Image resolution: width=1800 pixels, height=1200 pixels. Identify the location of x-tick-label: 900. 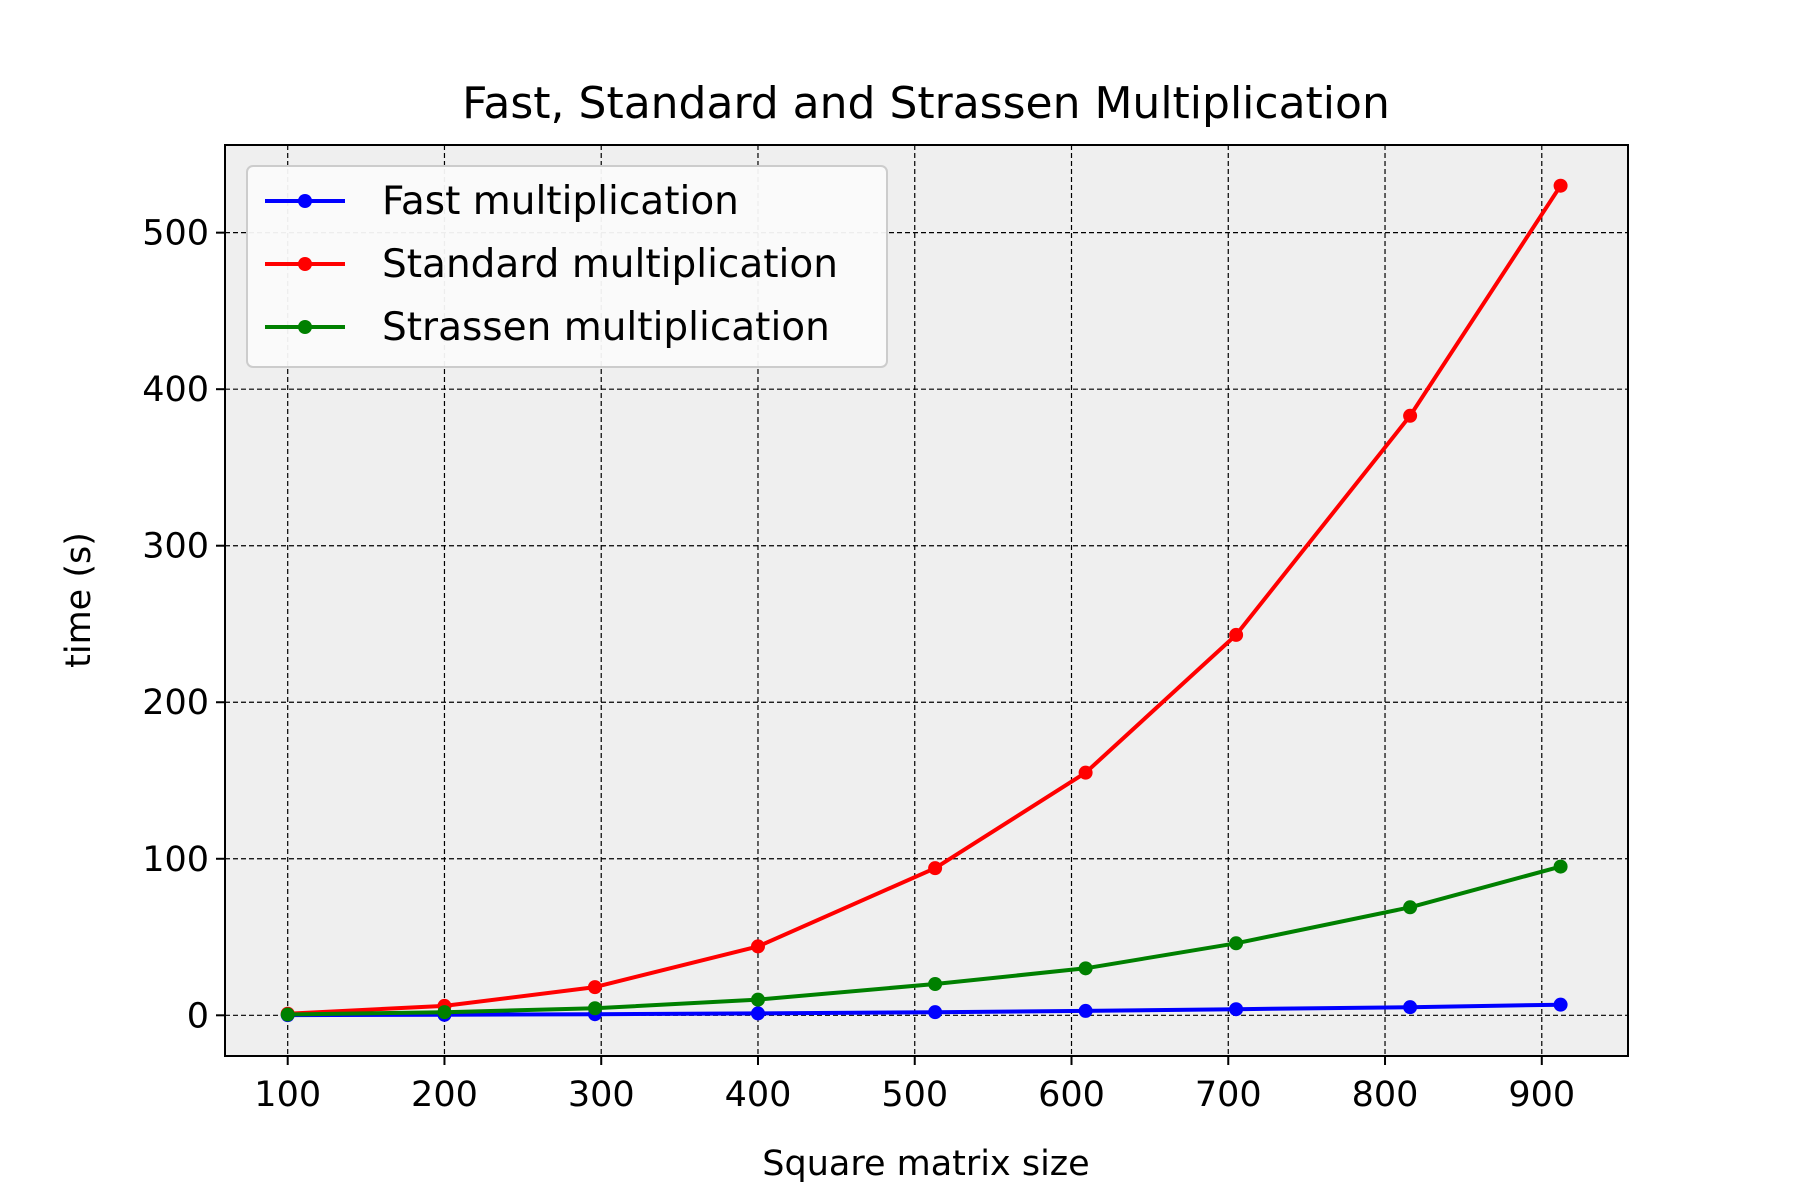
(1541, 1095).